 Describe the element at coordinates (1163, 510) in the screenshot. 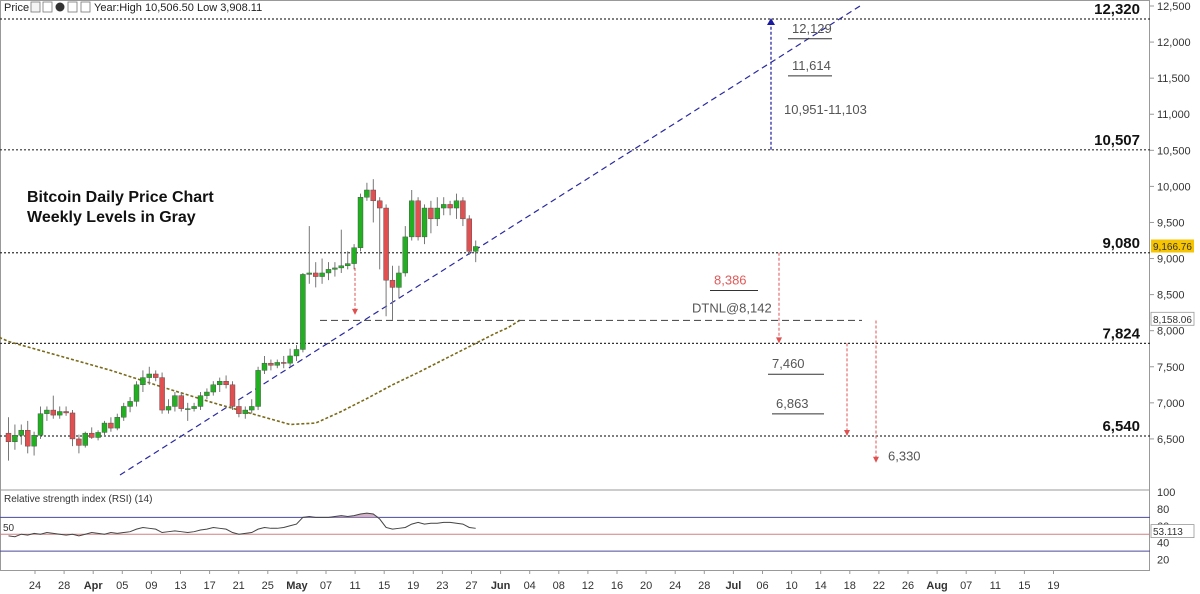

I see `rsi-tick-label: 80` at that location.